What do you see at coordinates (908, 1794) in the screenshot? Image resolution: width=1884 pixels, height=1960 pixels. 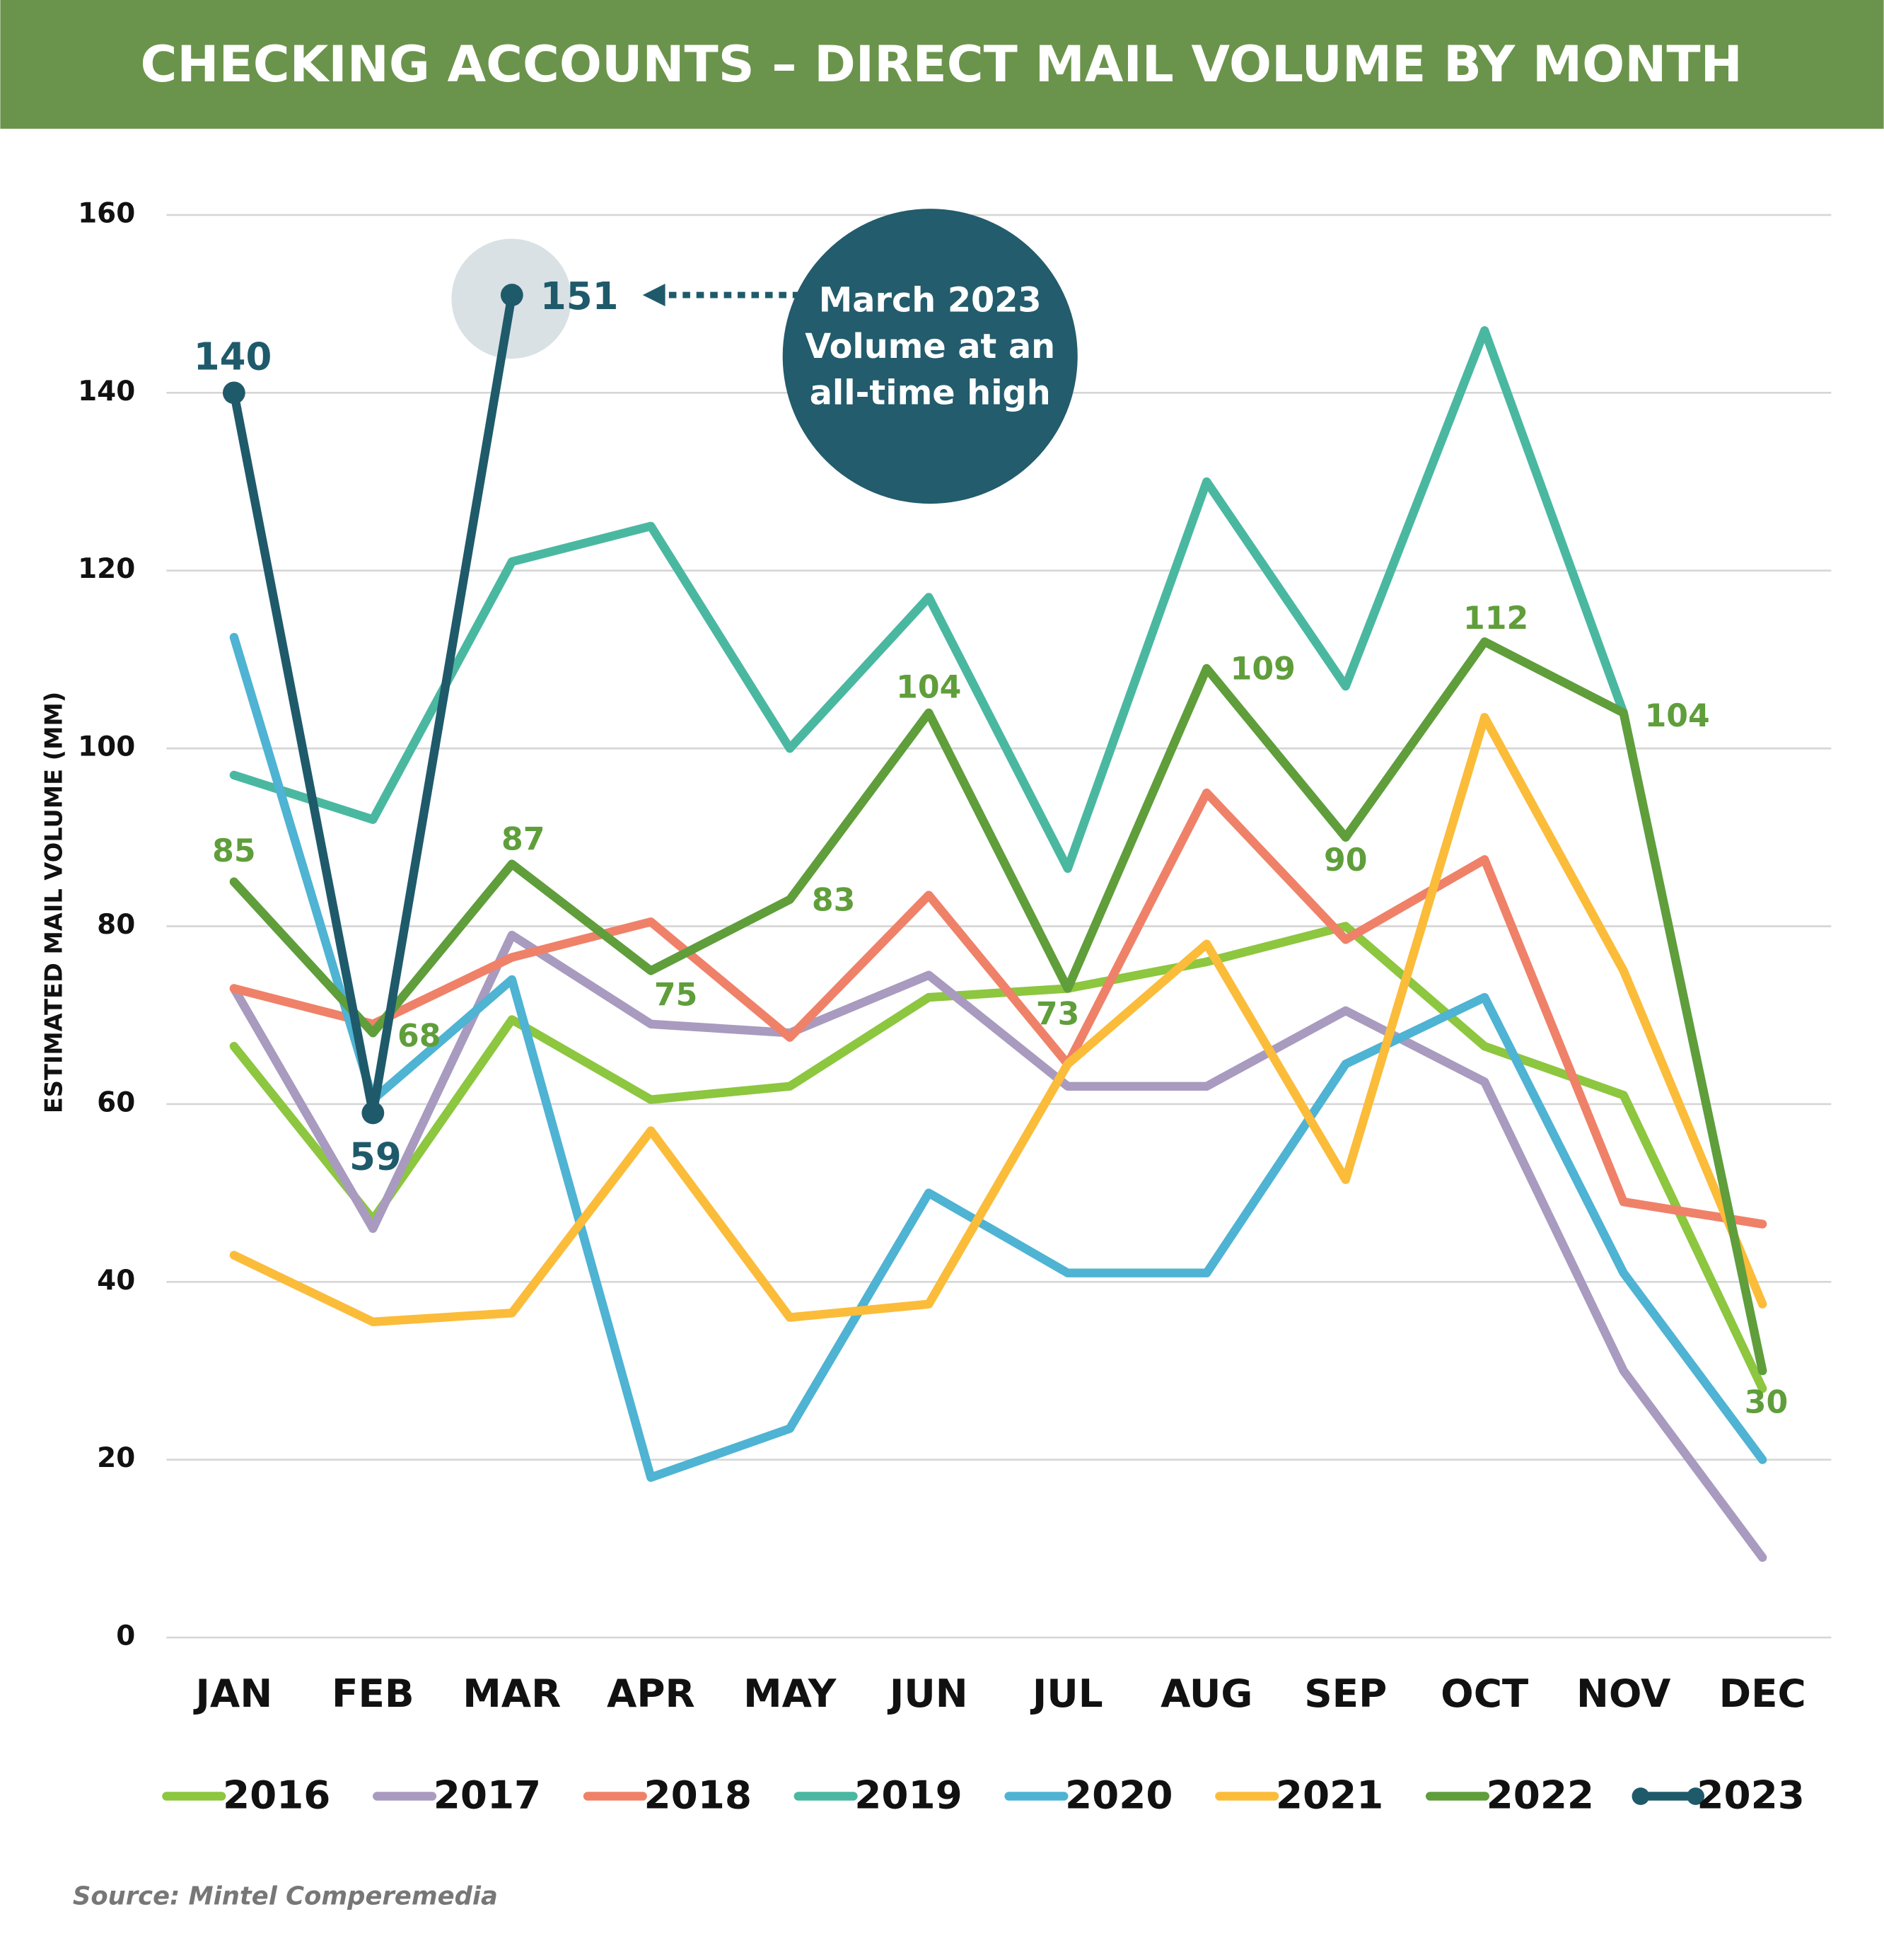 I see `legend-label: 2019` at bounding box center [908, 1794].